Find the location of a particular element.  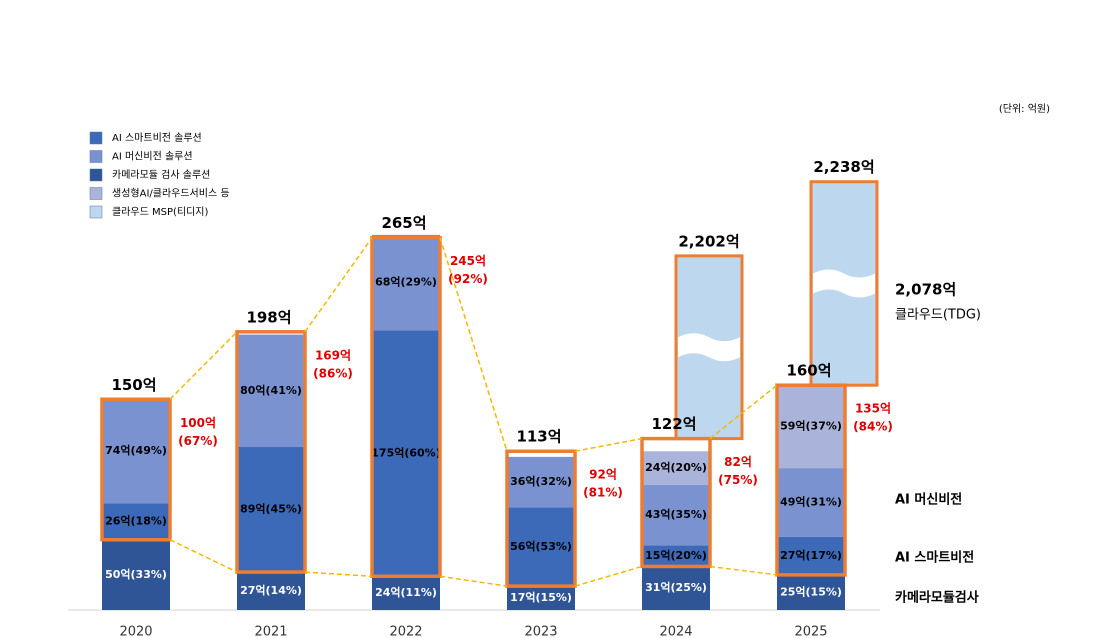

segment-label: 36억(32%) is located at coordinates (541, 481).